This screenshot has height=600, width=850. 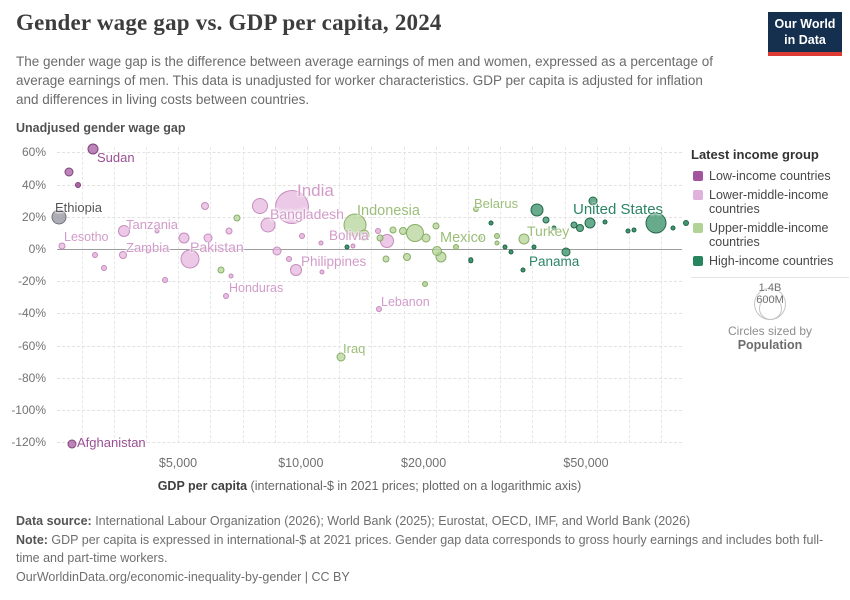 What do you see at coordinates (268, 225) in the screenshot?
I see `data-point-bangladesh` at bounding box center [268, 225].